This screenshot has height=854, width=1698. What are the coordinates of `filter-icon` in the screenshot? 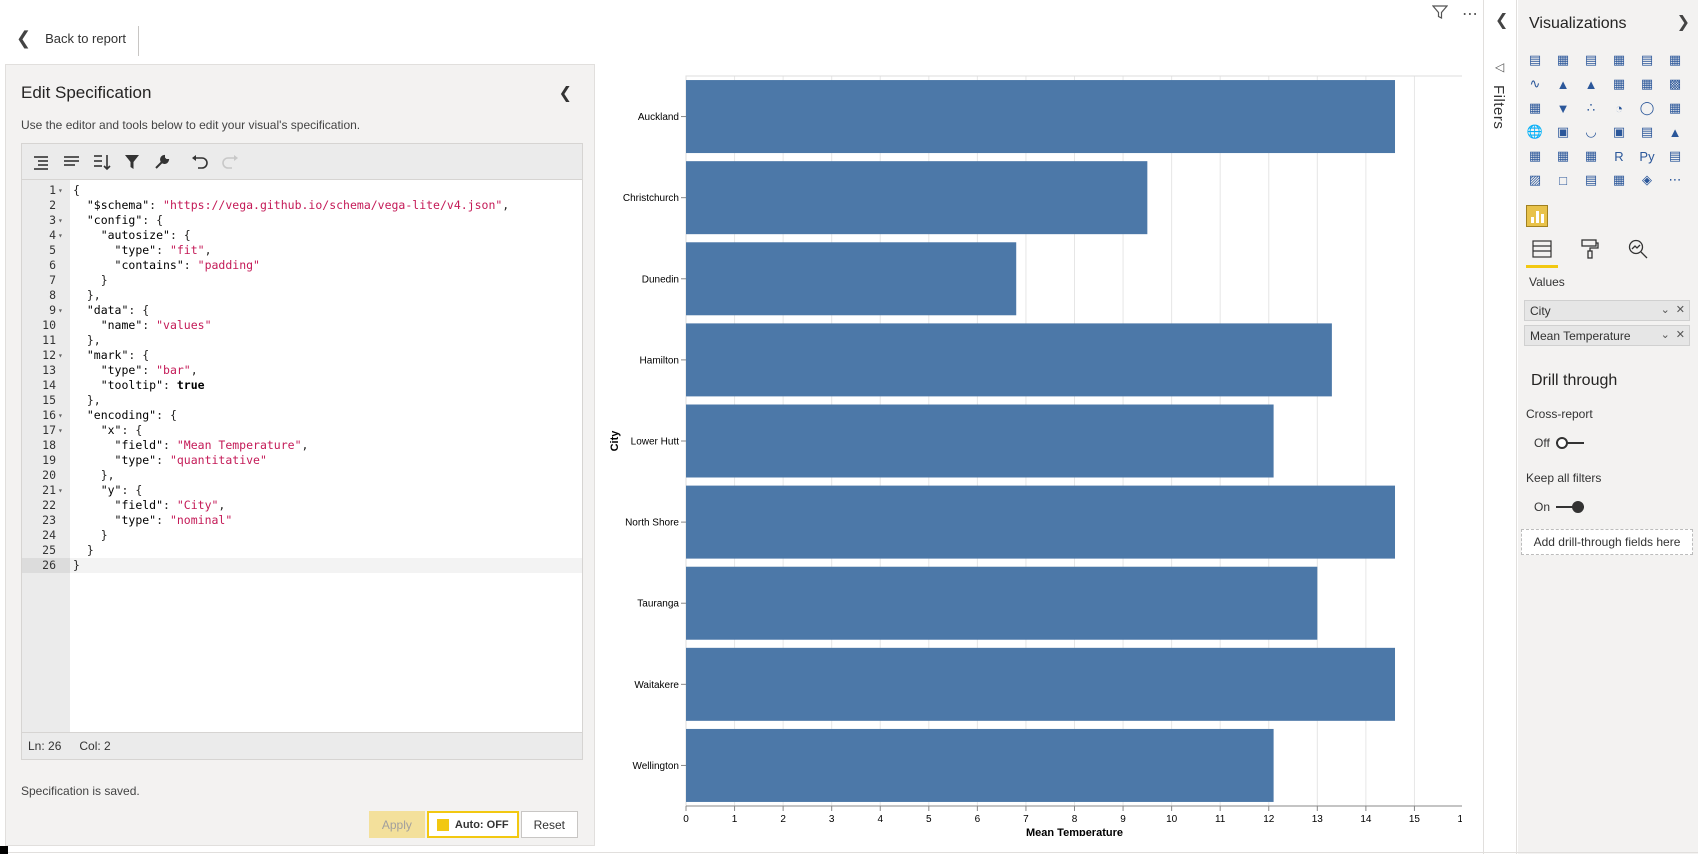 It's located at (1440, 14).